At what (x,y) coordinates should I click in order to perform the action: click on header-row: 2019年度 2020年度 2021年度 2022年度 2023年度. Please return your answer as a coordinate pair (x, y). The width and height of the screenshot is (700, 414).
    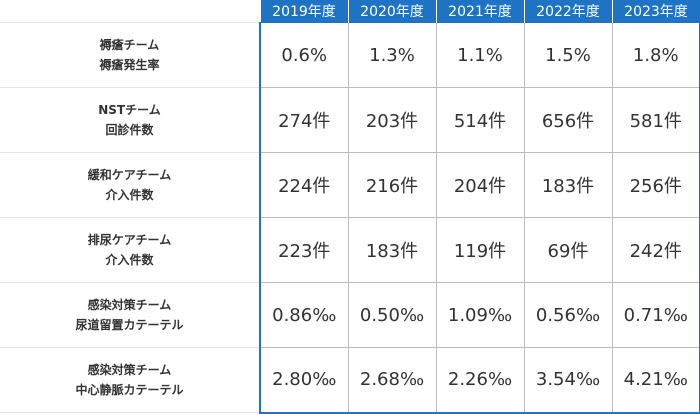
    Looking at the image, I should click on (350, 11).